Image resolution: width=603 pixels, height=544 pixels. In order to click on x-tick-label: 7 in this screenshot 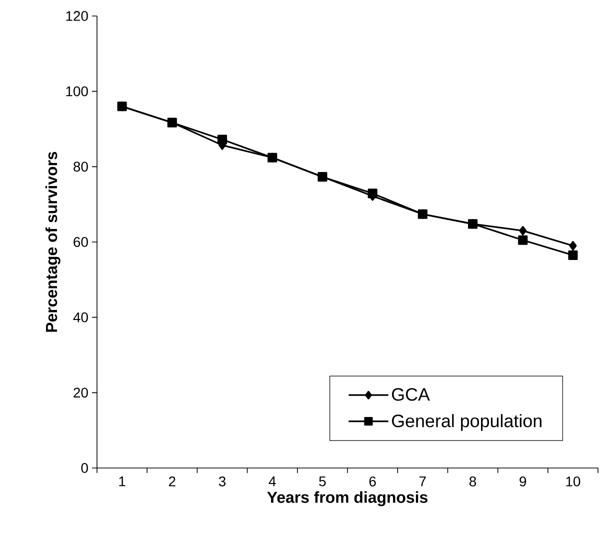, I will do `click(422, 481)`.